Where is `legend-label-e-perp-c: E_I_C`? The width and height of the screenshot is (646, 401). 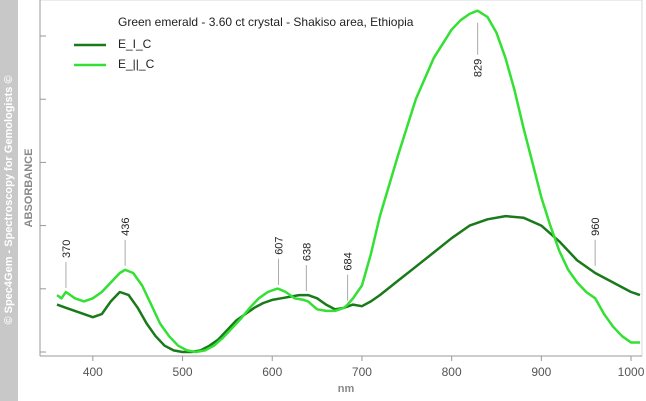 legend-label-e-perp-c: E_I_C is located at coordinates (135, 44).